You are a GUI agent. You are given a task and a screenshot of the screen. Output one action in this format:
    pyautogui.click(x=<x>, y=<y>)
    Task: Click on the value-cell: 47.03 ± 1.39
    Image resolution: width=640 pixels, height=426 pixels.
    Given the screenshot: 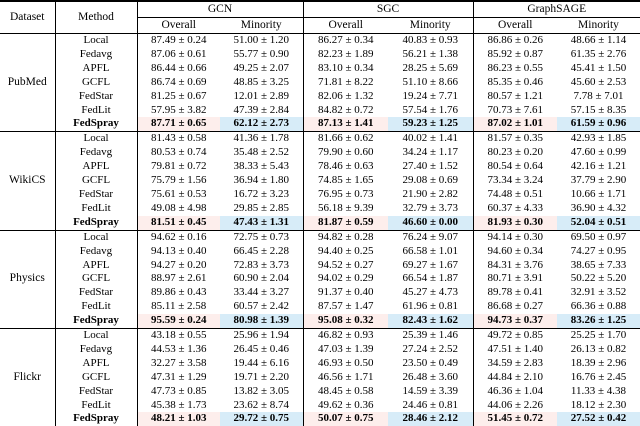 What is the action you would take?
    pyautogui.click(x=345, y=348)
    